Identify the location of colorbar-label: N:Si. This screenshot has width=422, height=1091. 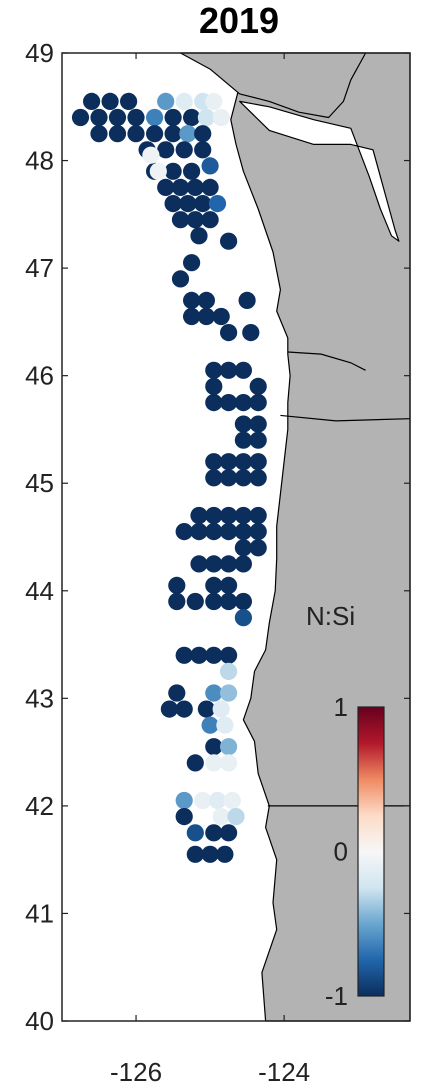
(330, 616).